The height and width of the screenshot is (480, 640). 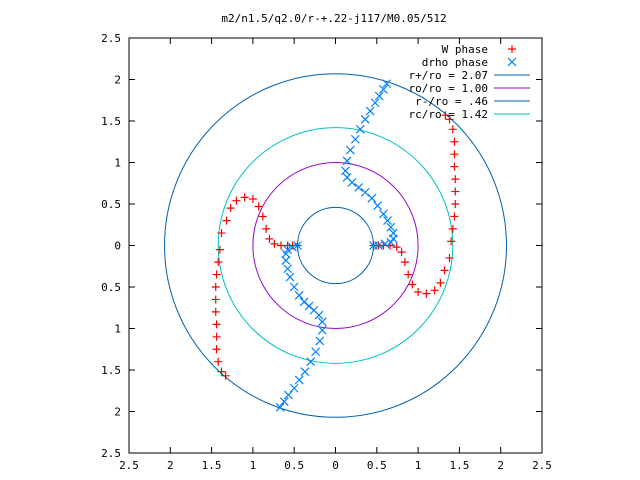 What do you see at coordinates (117, 163) in the screenshot?
I see `y-tick-label-3: 1` at bounding box center [117, 163].